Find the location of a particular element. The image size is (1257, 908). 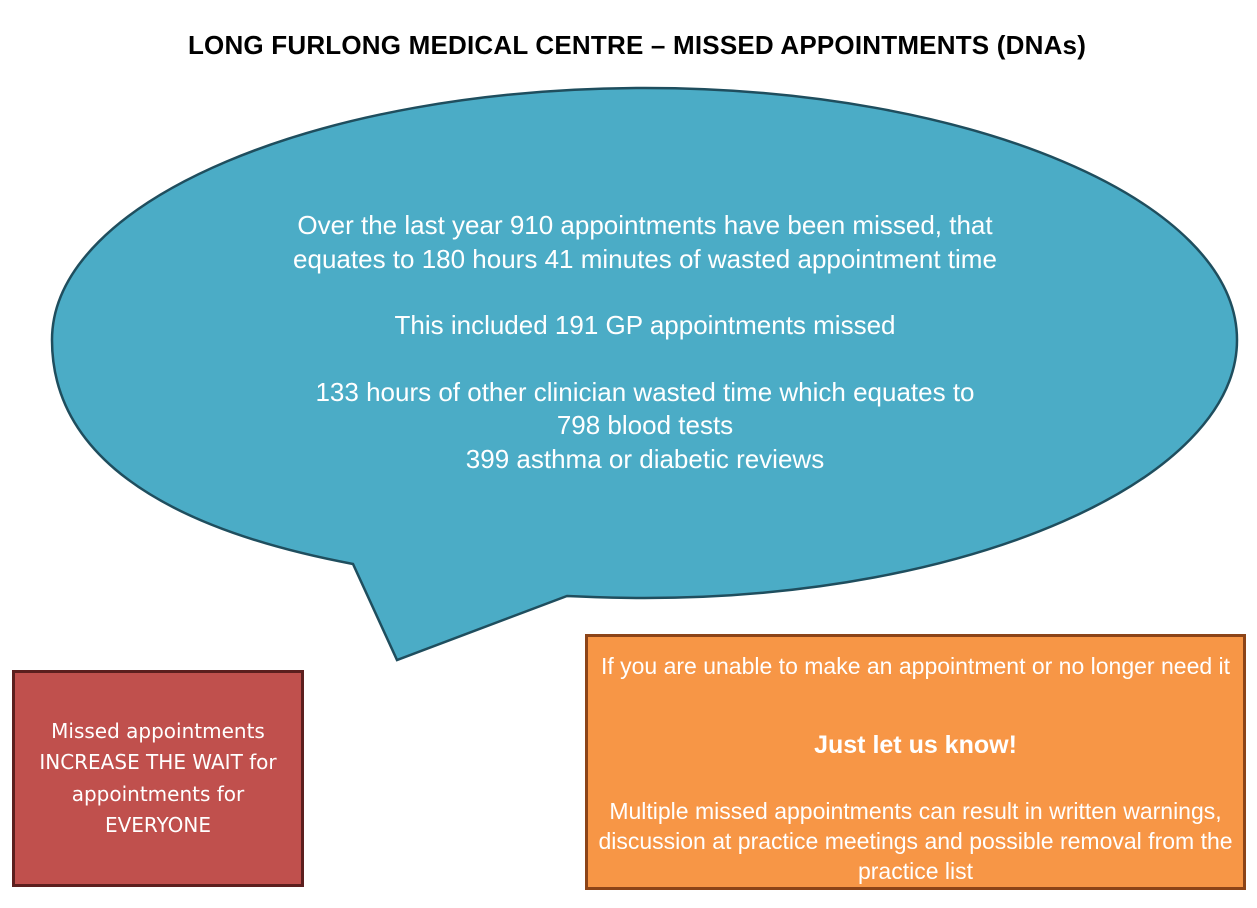

blood-tests-line: 798 blood tests is located at coordinates (645, 425).